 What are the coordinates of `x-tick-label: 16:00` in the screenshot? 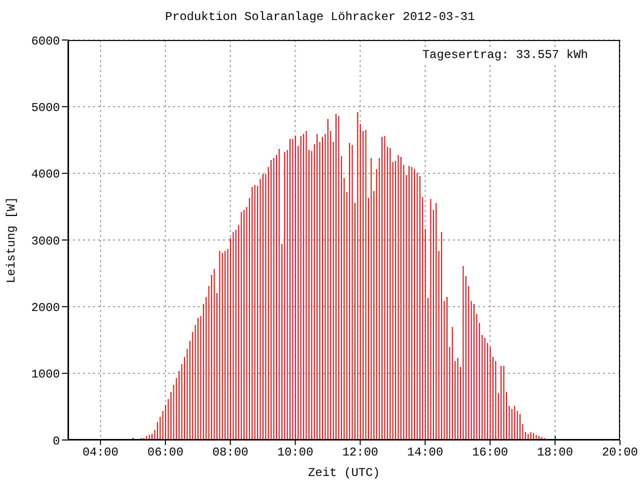 It's located at (490, 453).